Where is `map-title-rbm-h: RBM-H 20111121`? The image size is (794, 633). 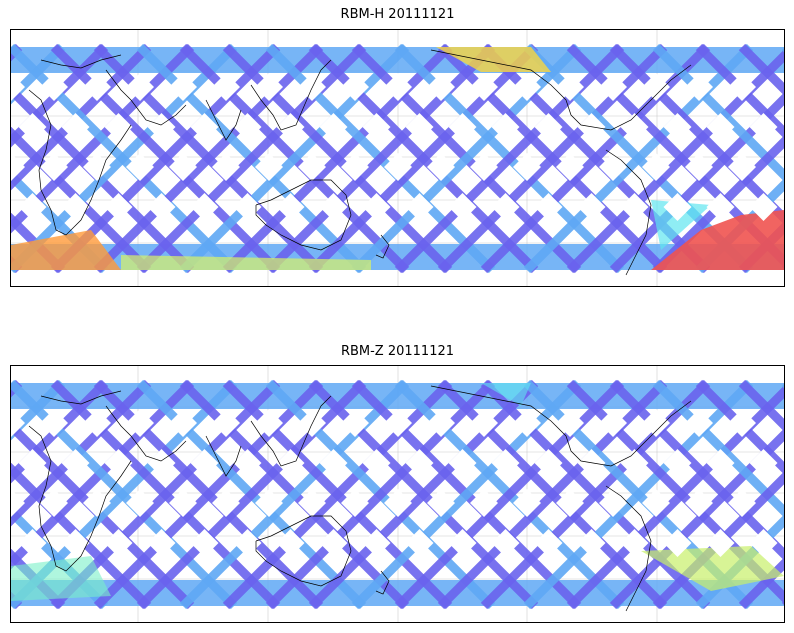 map-title-rbm-h: RBM-H 20111121 is located at coordinates (397, 14).